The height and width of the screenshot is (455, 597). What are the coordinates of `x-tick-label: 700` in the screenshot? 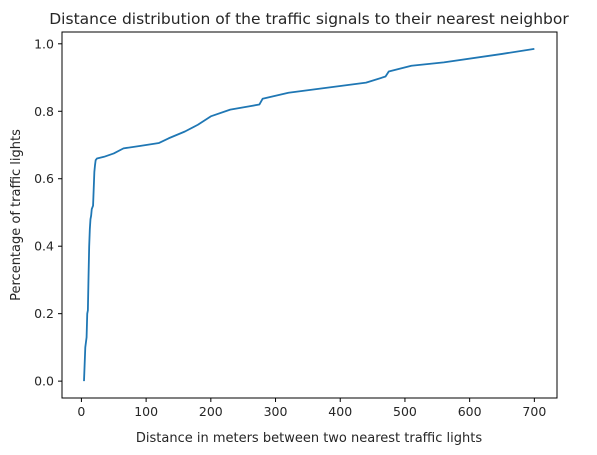 It's located at (534, 411).